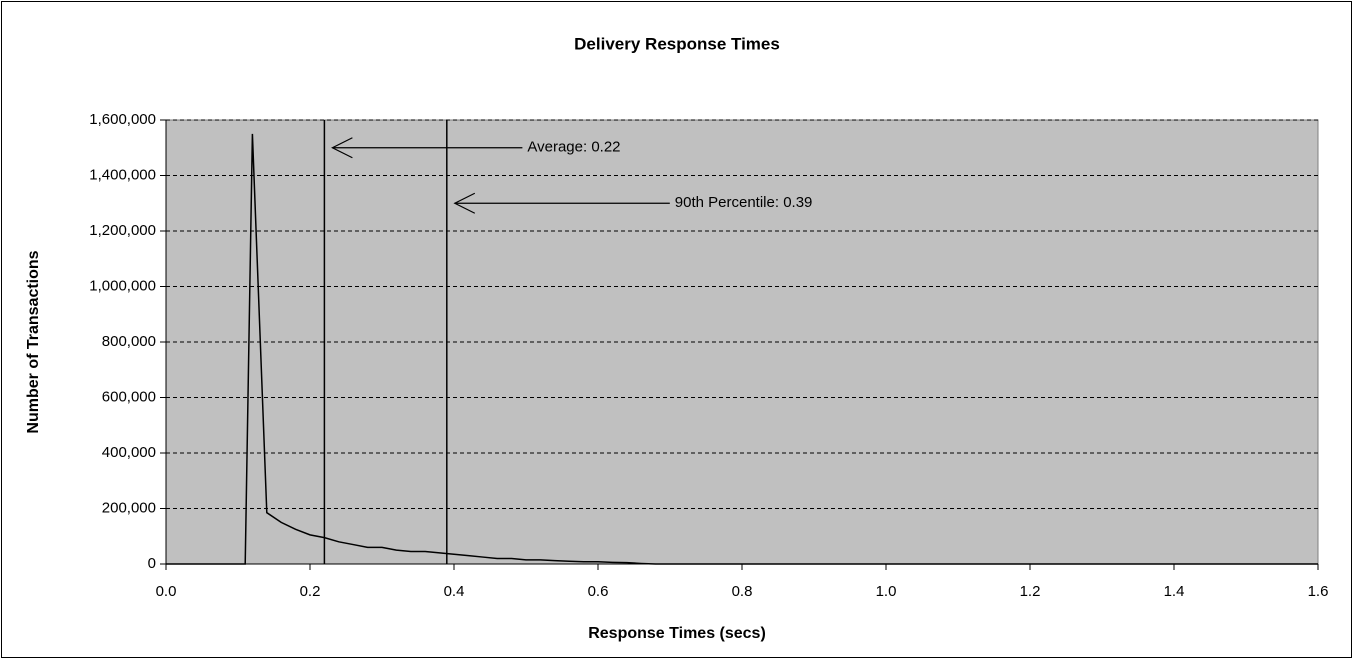  I want to click on annotation-text: Average: 0.22, so click(573, 147).